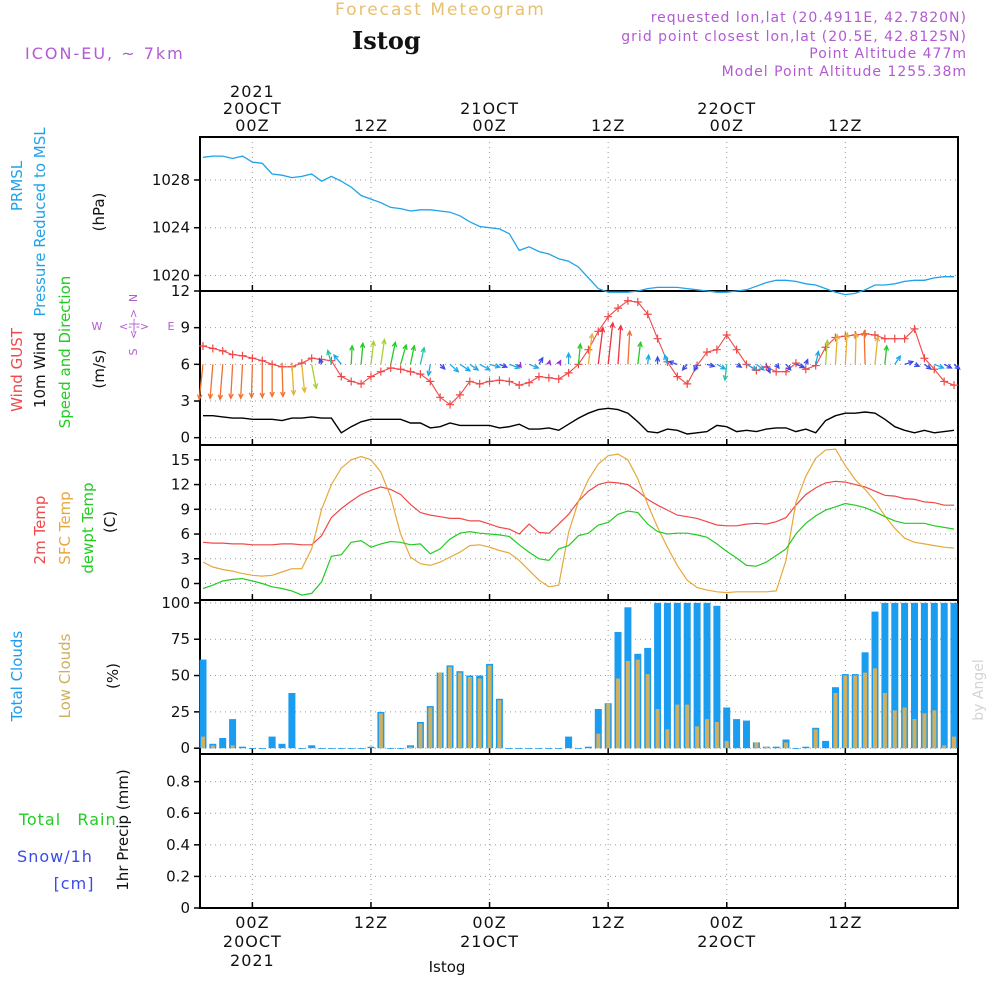 The width and height of the screenshot is (1000, 1000). What do you see at coordinates (440, 10) in the screenshot?
I see `super-title: Forecast Meteogram` at bounding box center [440, 10].